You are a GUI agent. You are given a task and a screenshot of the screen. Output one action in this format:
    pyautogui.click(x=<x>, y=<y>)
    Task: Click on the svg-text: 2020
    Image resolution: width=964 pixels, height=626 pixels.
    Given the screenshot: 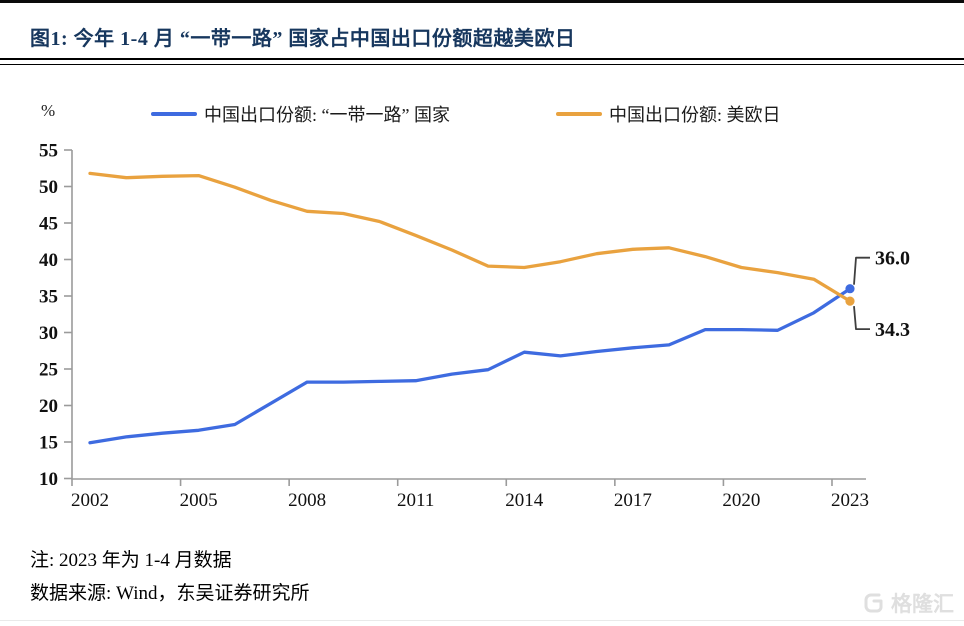 What is the action you would take?
    pyautogui.click(x=741, y=500)
    